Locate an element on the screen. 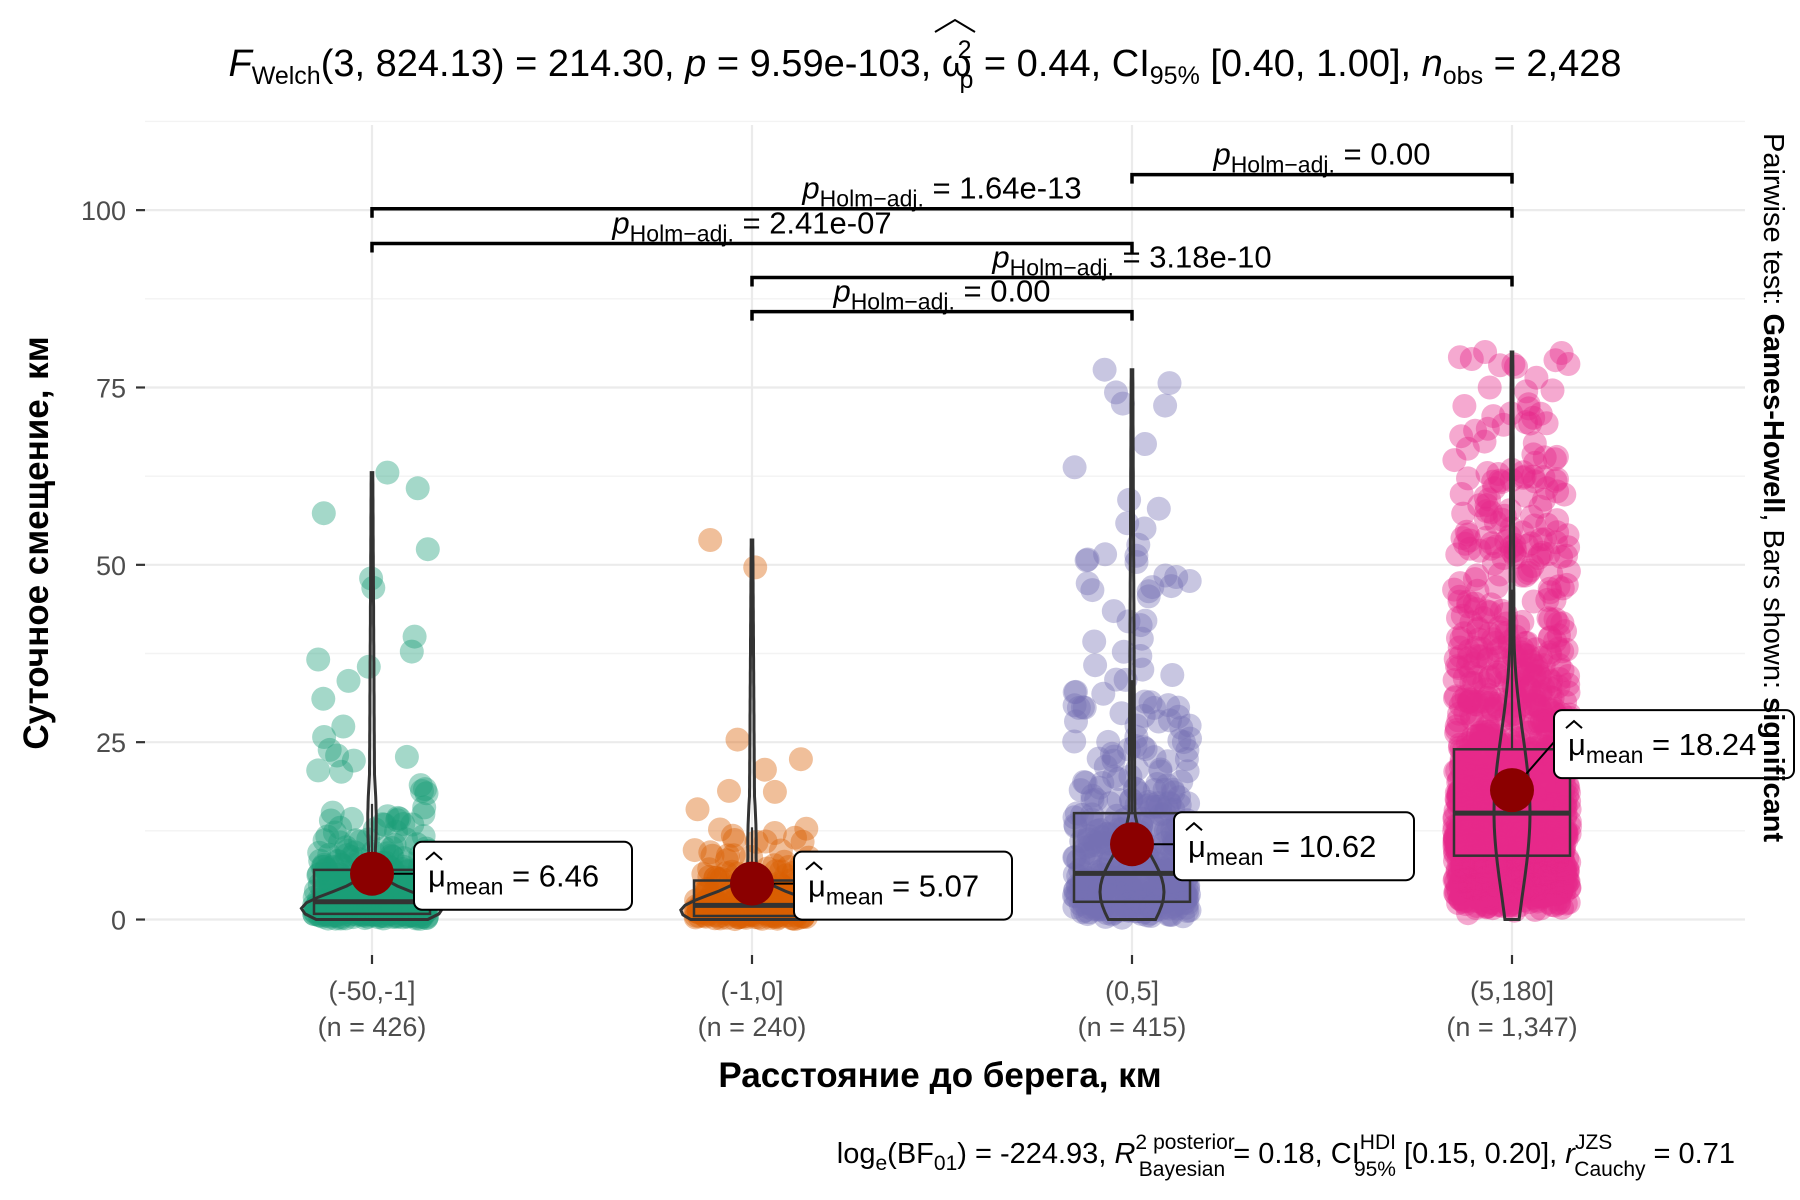  x-tick-label: (5,180] is located at coordinates (1512, 991).